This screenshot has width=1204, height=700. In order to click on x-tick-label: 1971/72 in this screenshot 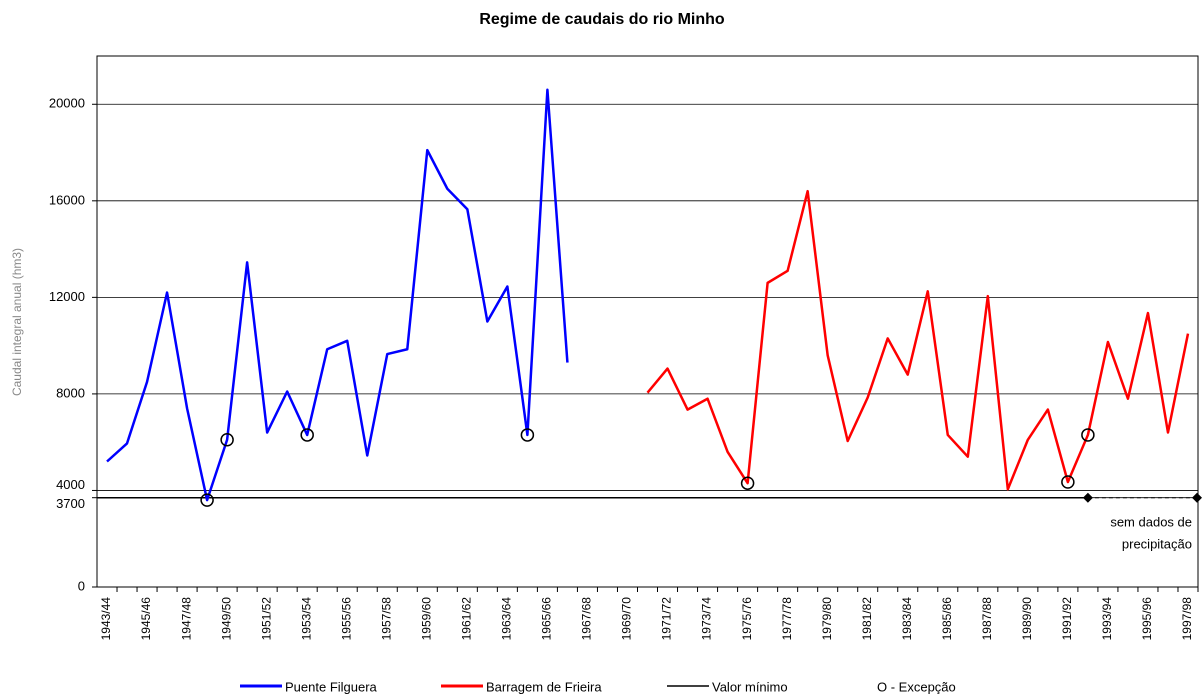, I will do `click(667, 619)`.